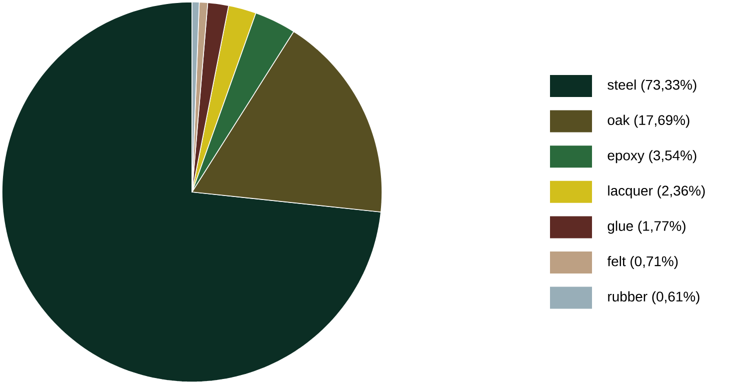 The image size is (750, 384). Describe the element at coordinates (647, 227) in the screenshot. I see `legend-label: glue (1,77%)` at that location.